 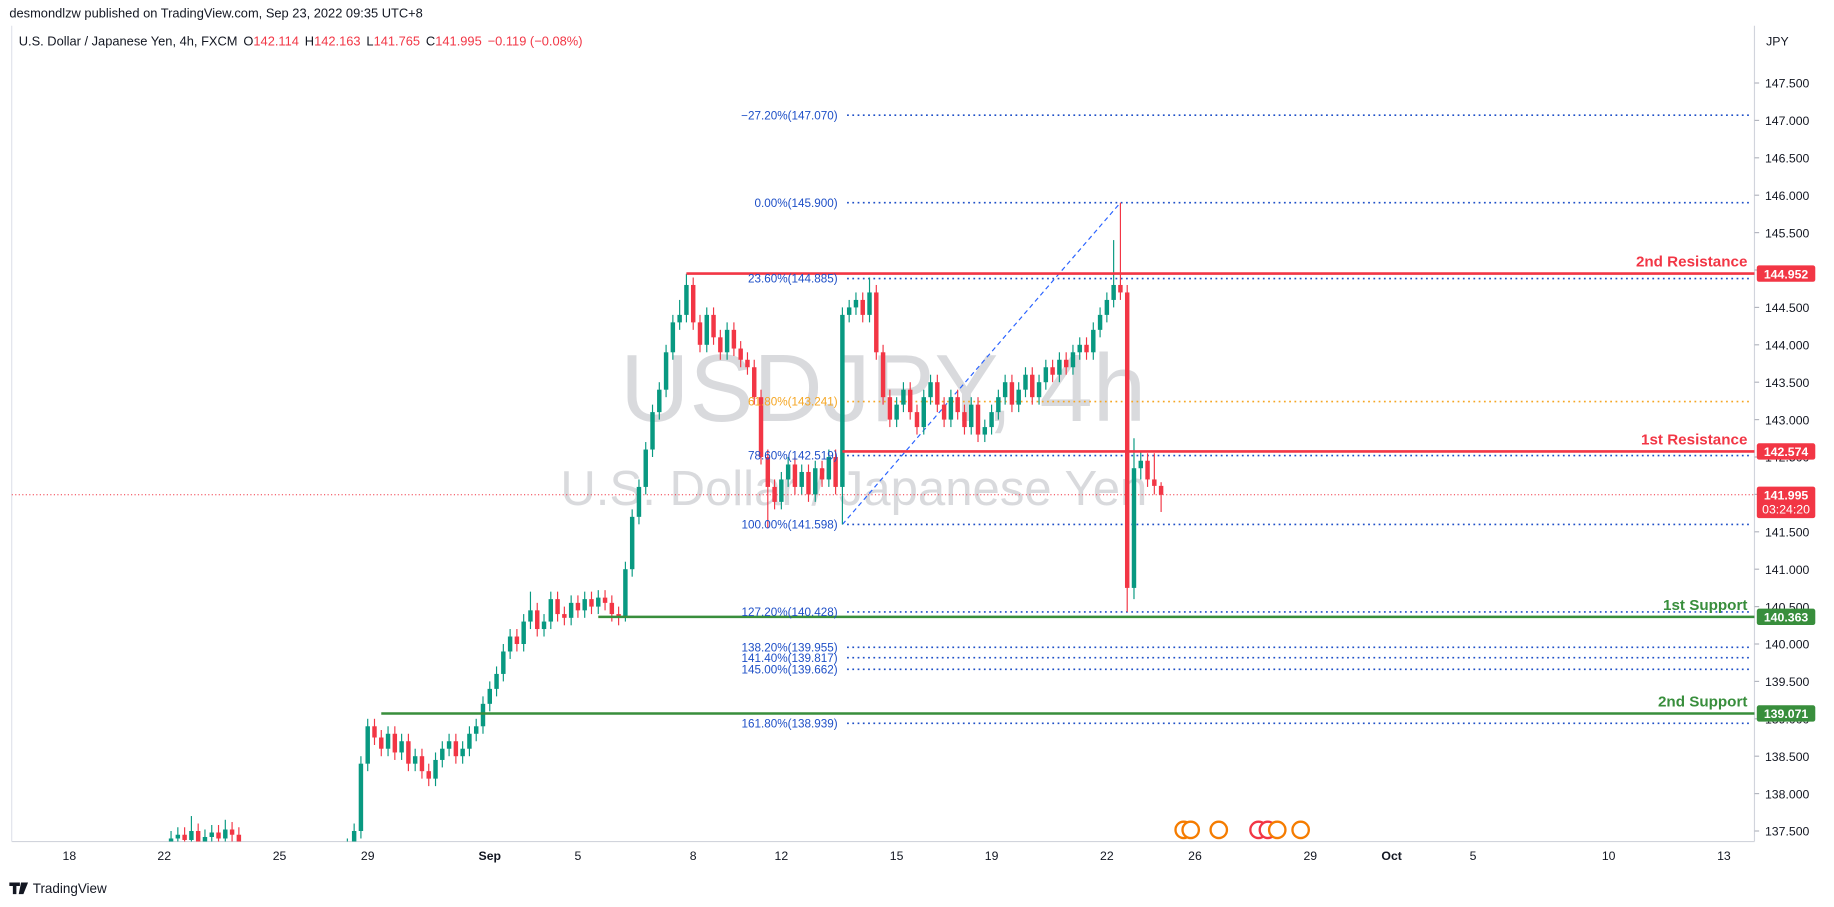 I want to click on fib-label: 100.00%(141.598), so click(x=790, y=525).